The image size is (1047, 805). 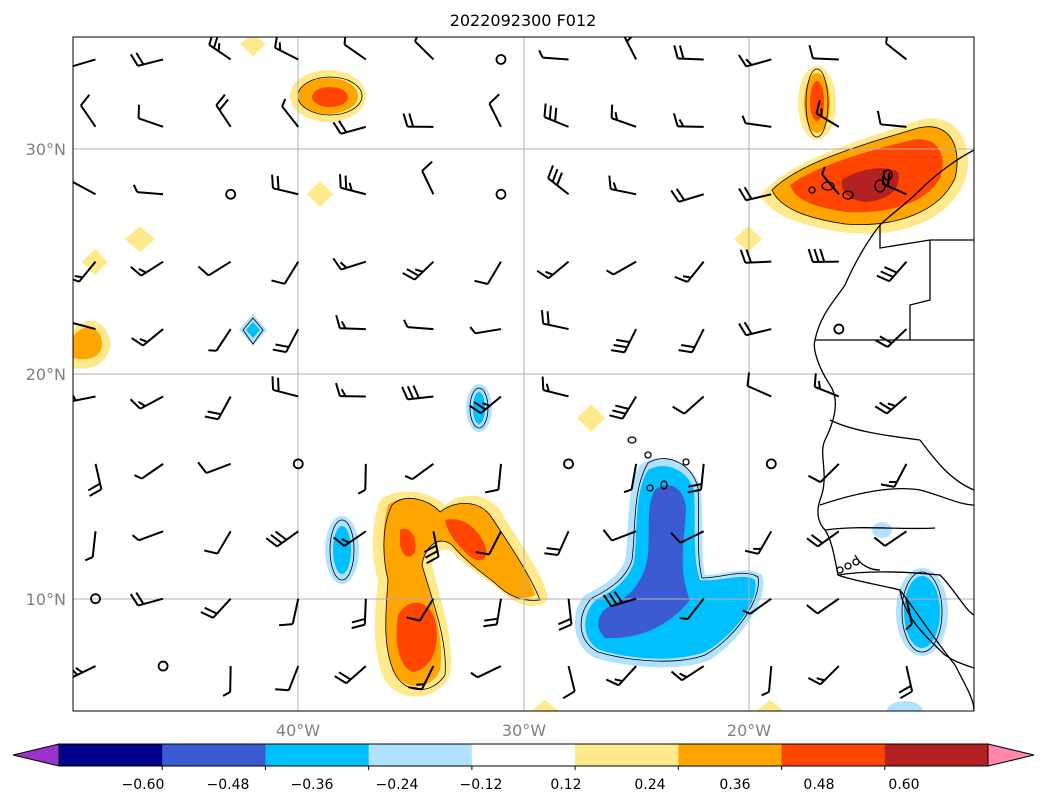 I want to click on latitude-labels: 30°N 20°N 10°N, so click(x=46, y=374).